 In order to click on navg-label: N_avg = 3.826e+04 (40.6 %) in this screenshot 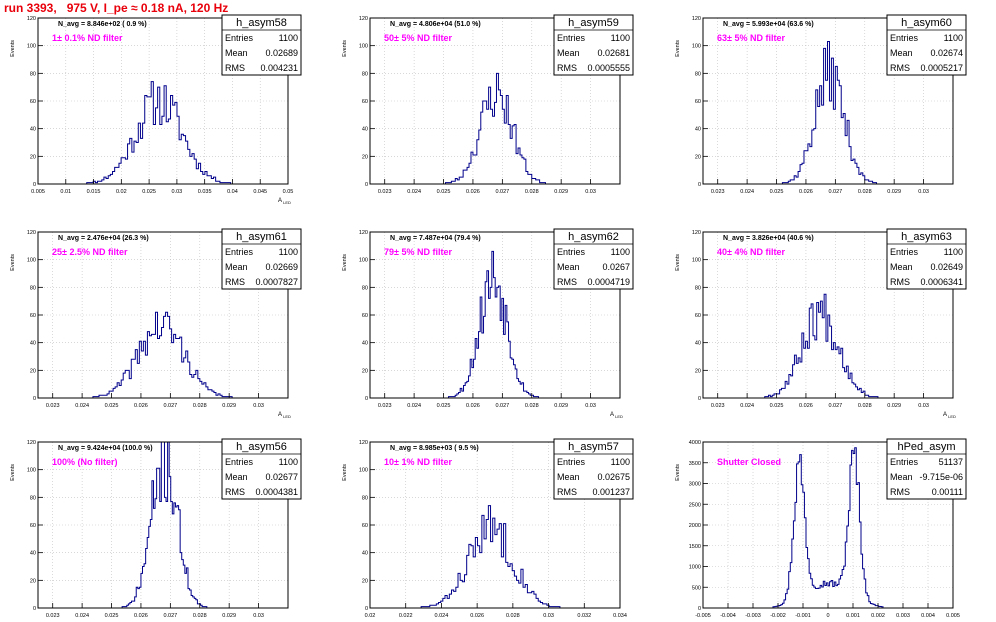, I will do `click(768, 238)`.